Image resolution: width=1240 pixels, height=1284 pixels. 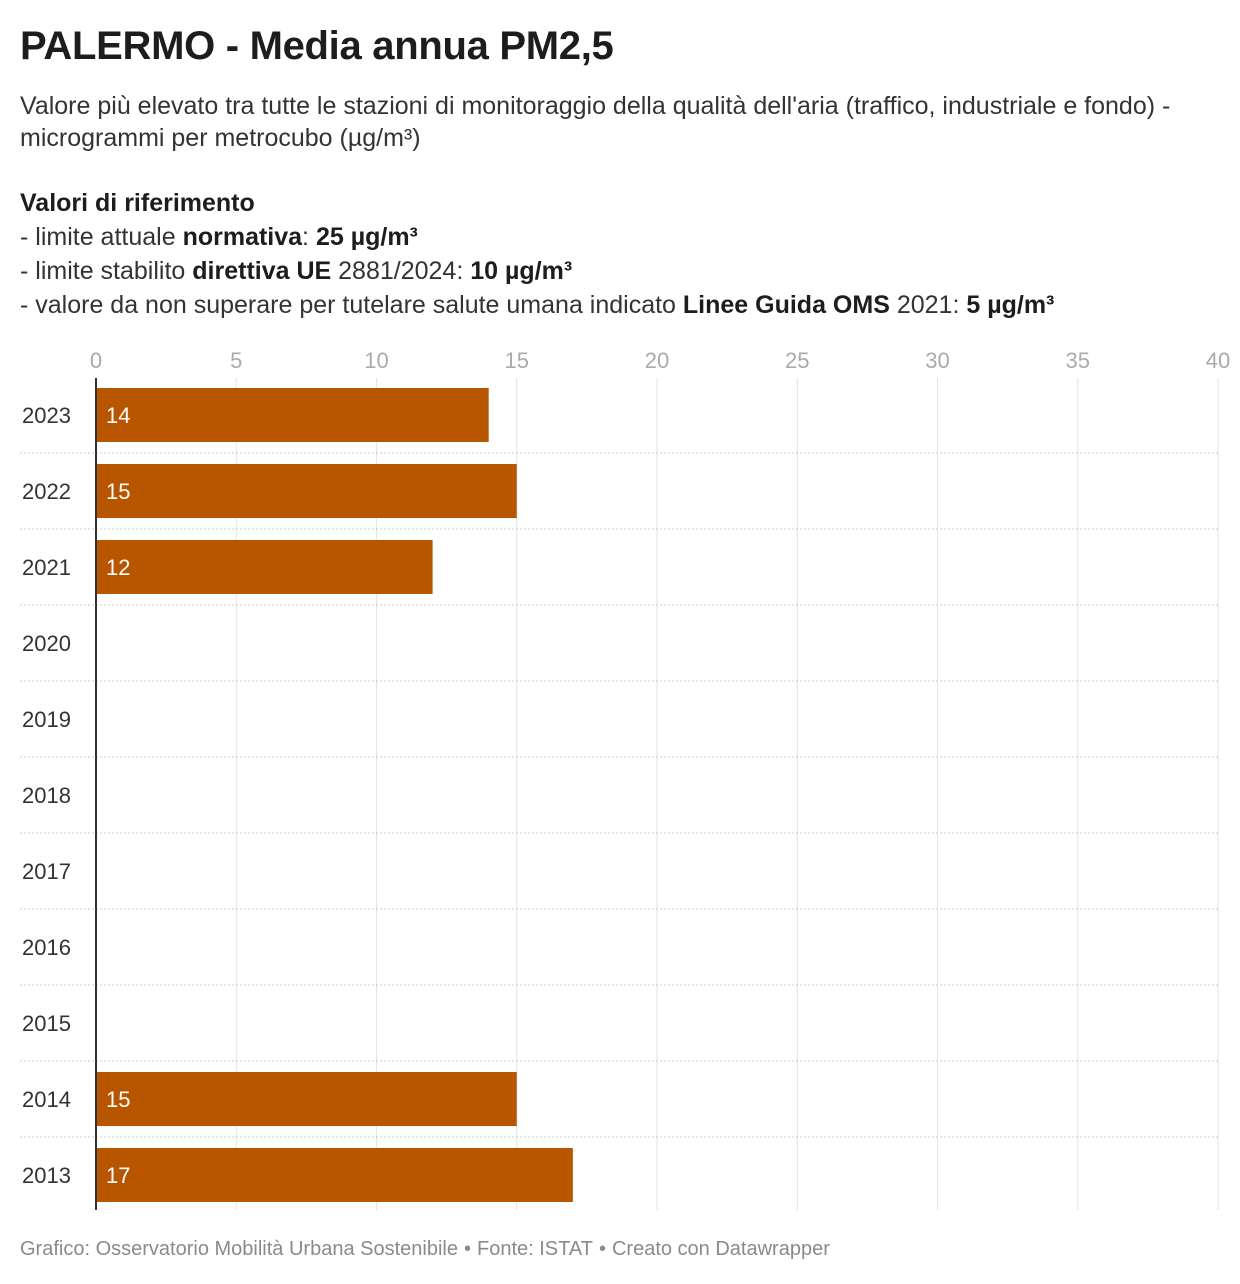 What do you see at coordinates (46, 719) in the screenshot?
I see `category-label: 2019` at bounding box center [46, 719].